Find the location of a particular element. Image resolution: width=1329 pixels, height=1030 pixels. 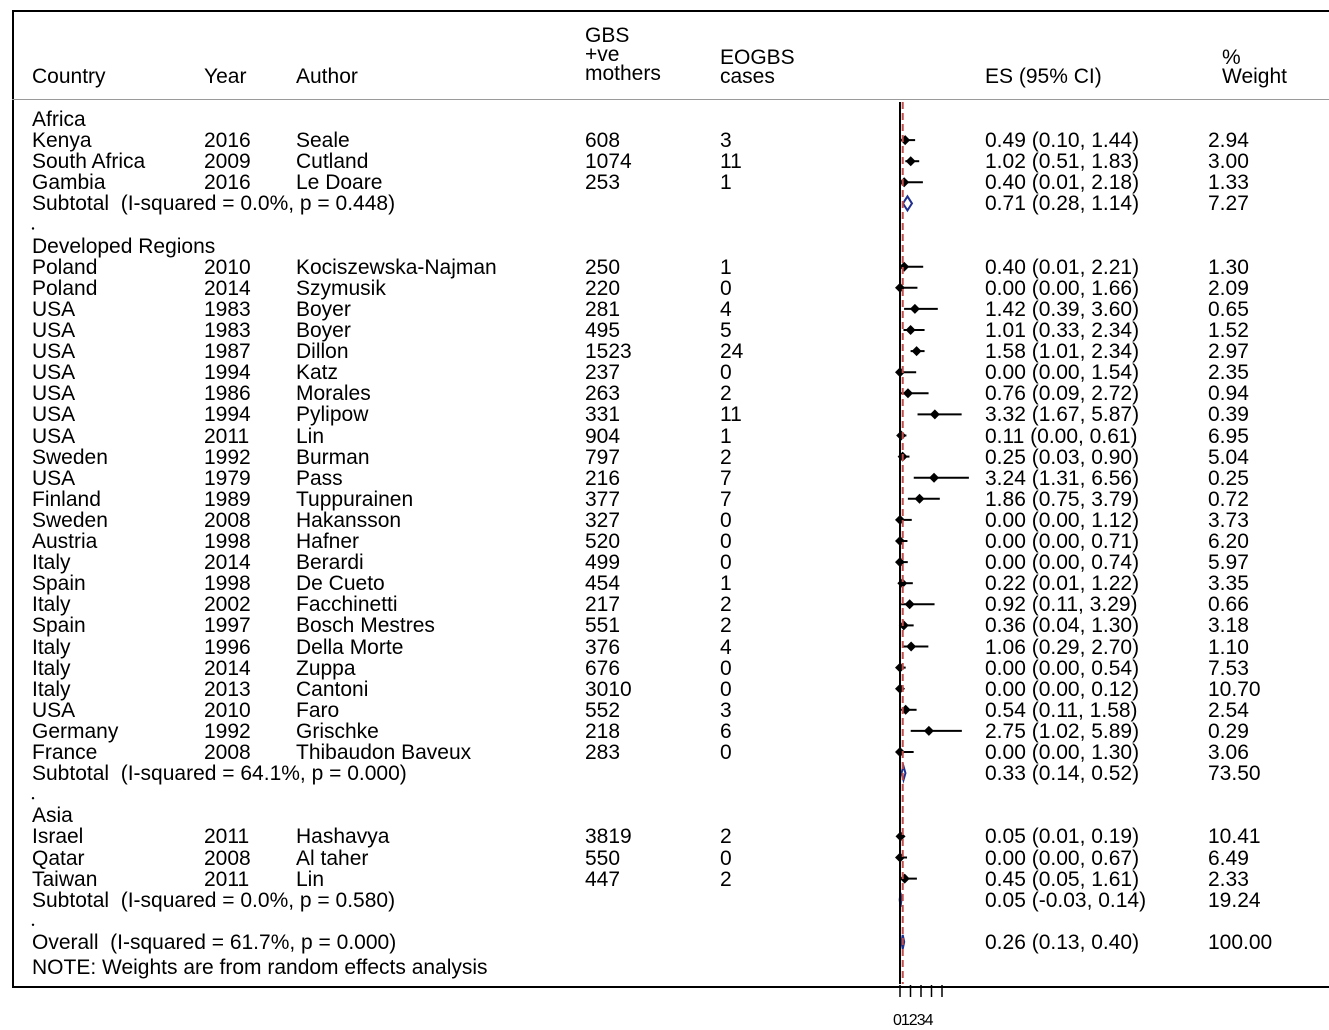

gbs-mothers-cell: 281 is located at coordinates (603, 309).